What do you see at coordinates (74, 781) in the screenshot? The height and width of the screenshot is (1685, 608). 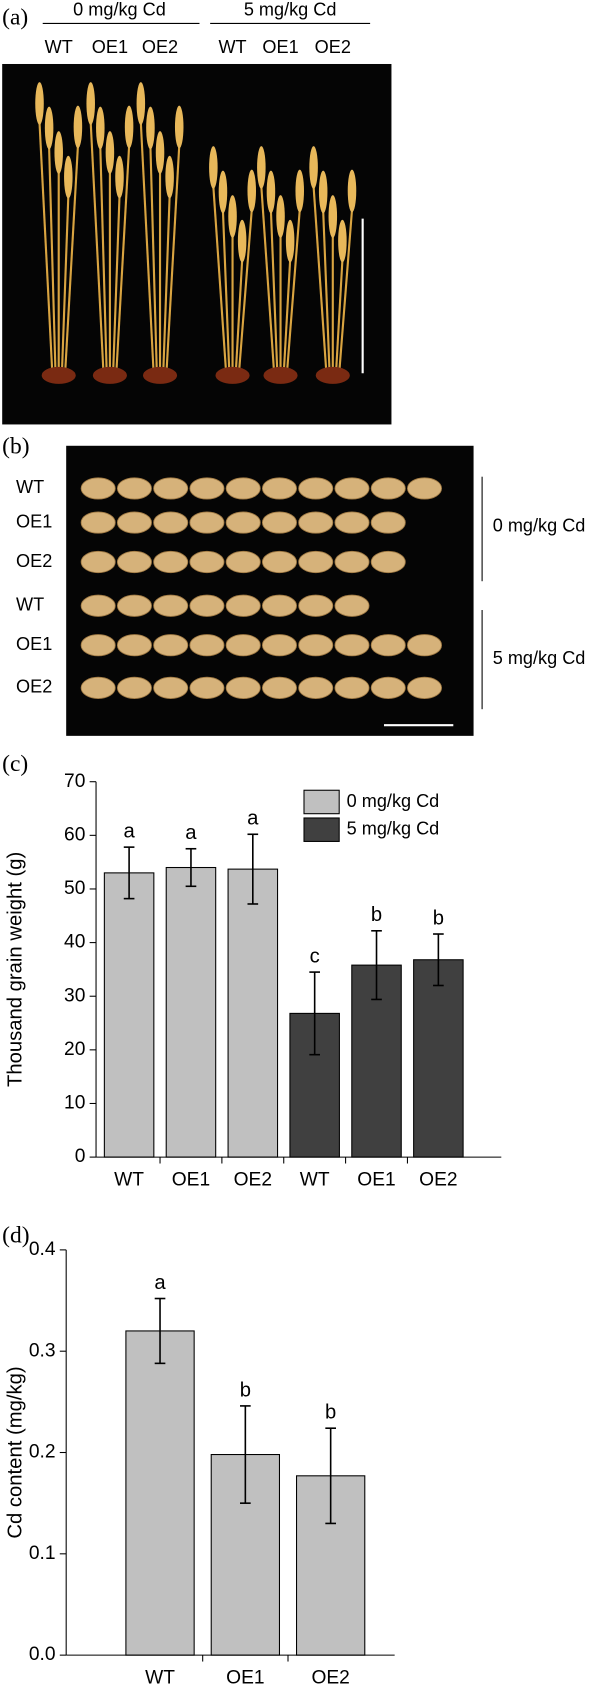 I see `y-tick-label: 70` at bounding box center [74, 781].